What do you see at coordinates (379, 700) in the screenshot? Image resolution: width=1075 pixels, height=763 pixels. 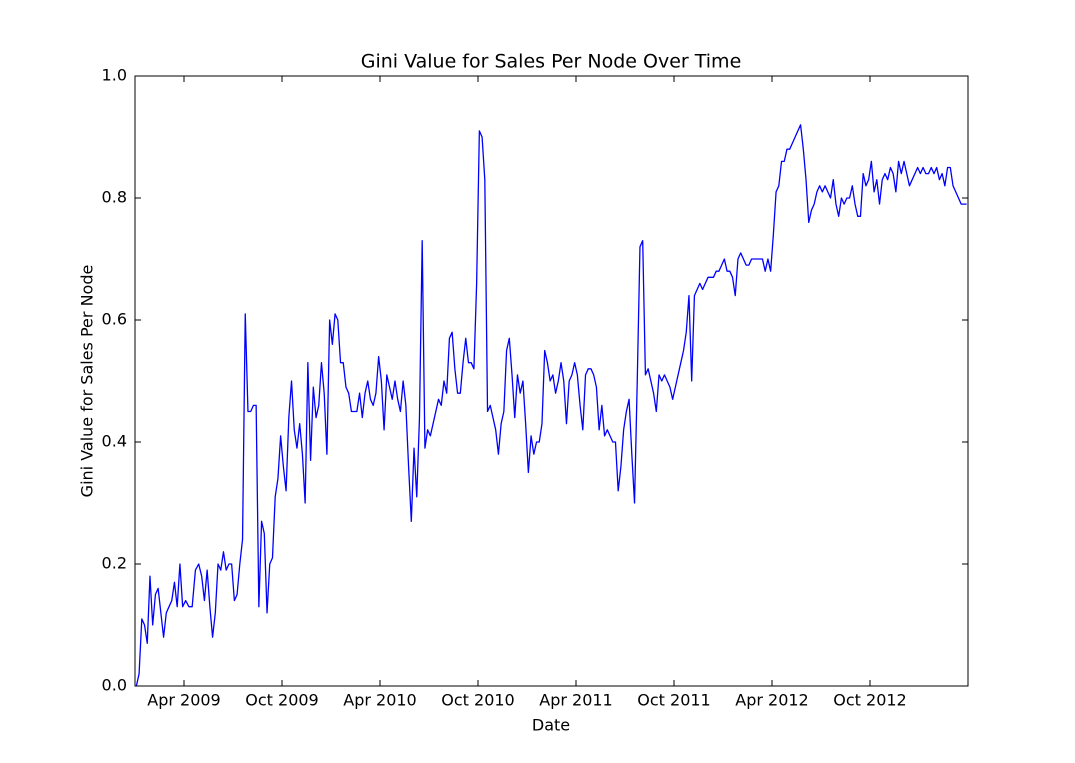 I see `x-tick-label: Apr 2010` at bounding box center [379, 700].